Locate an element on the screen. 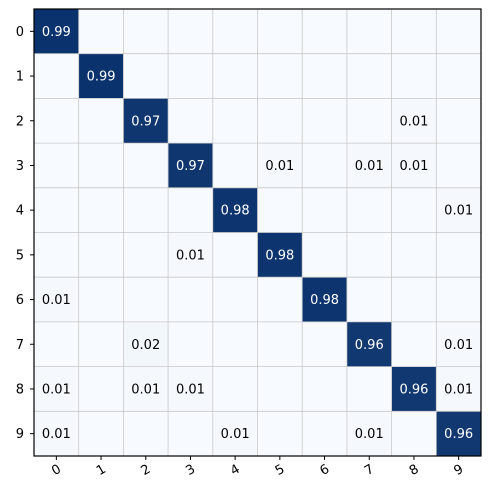  x-tick-label: 9 is located at coordinates (459, 470).